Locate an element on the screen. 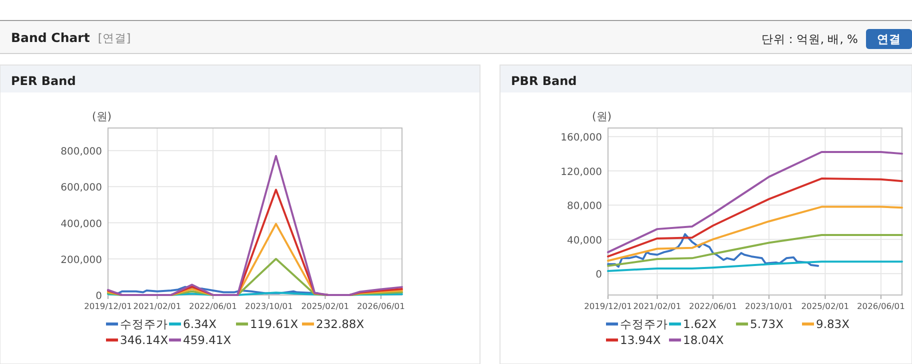  text: 단위 : 억원, 배, % is located at coordinates (809, 39).